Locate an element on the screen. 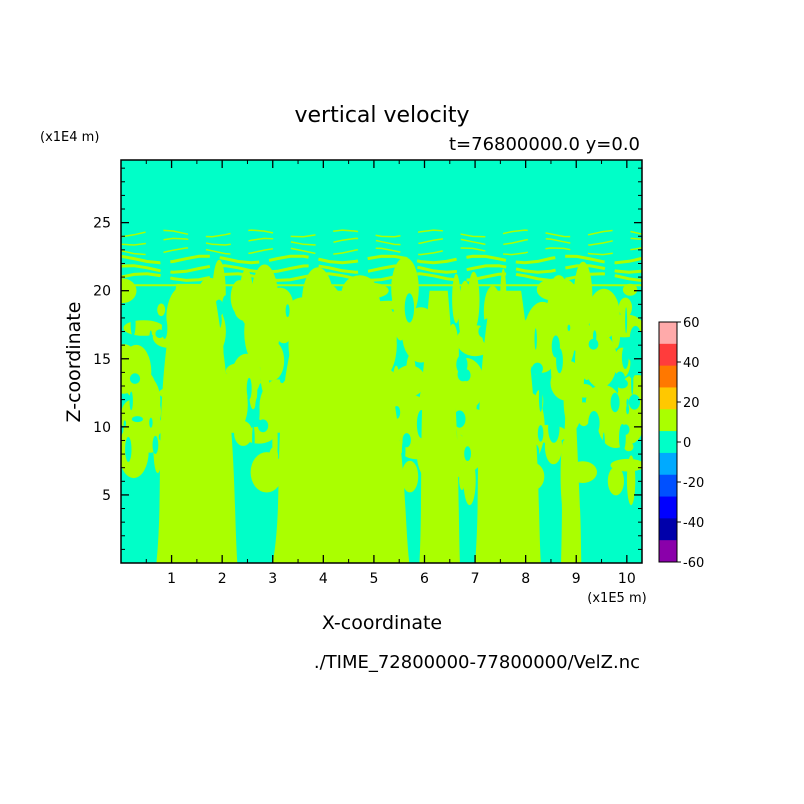 The width and height of the screenshot is (804, 804). x-tick-label: 10 is located at coordinates (627, 579).